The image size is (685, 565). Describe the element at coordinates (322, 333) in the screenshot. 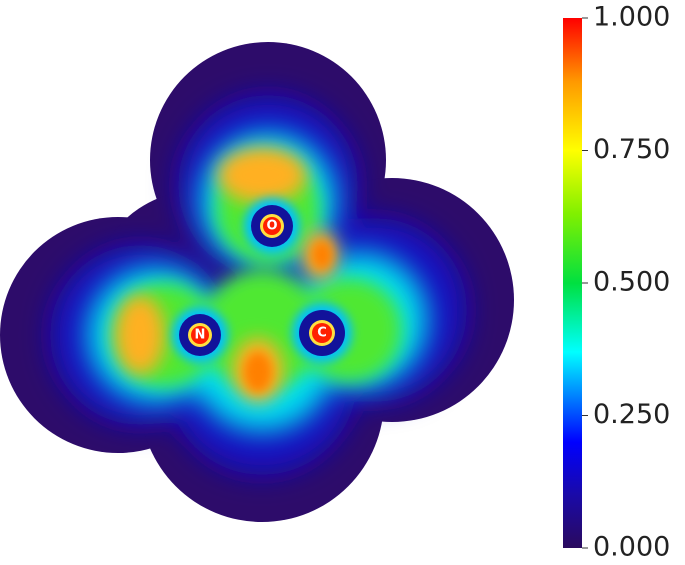

I see `atom-label: C` at that location.